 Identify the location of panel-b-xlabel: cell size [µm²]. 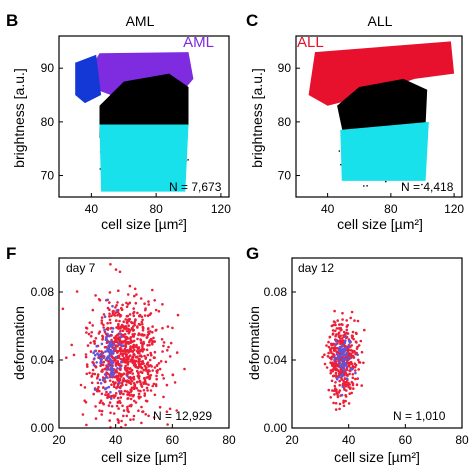
(144, 224).